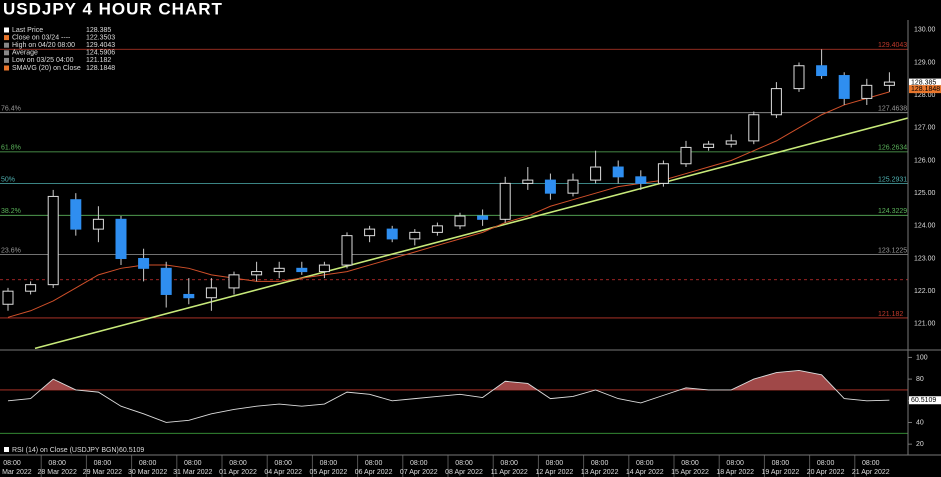 The image size is (941, 477). Describe the element at coordinates (11, 250) in the screenshot. I see `level-name: 23.6%` at that location.